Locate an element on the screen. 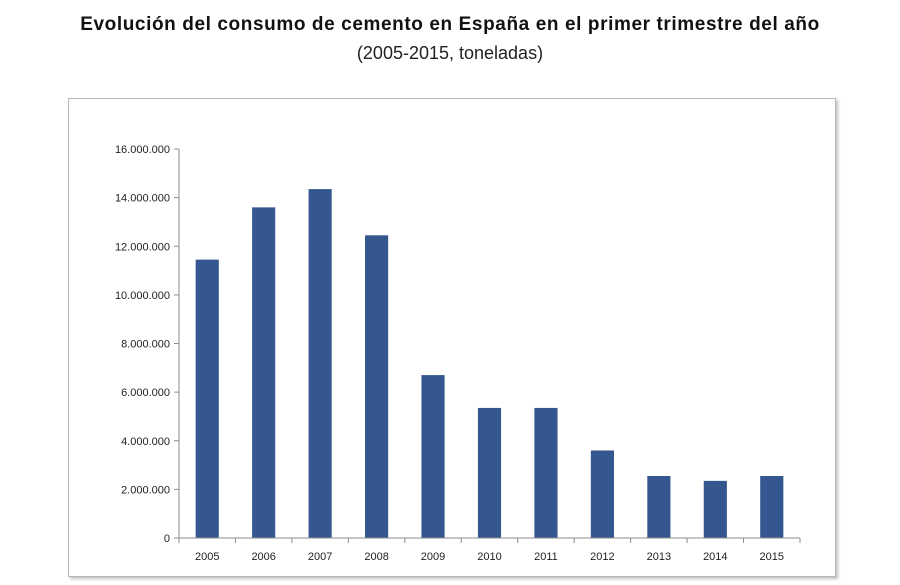 The width and height of the screenshot is (900, 585). x-tick-label: 2006 is located at coordinates (263, 557).